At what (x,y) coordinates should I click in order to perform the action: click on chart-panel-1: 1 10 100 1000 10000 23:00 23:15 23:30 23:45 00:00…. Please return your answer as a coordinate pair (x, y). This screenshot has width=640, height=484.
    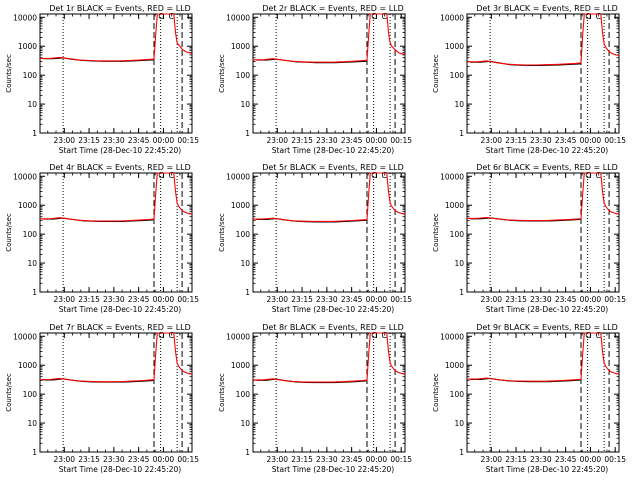
    Looking at the image, I should click on (102, 79).